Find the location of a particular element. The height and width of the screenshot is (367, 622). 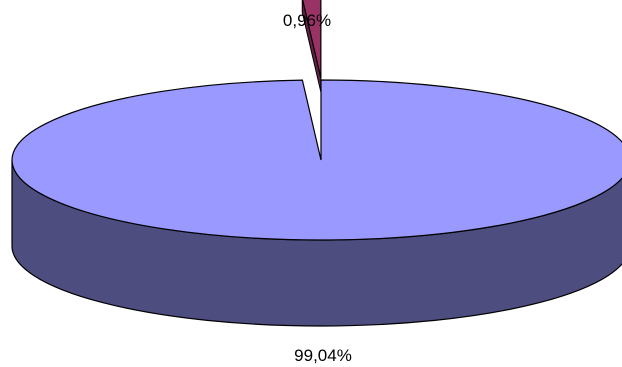

data-label-large-slice: 99,04% is located at coordinates (323, 355).